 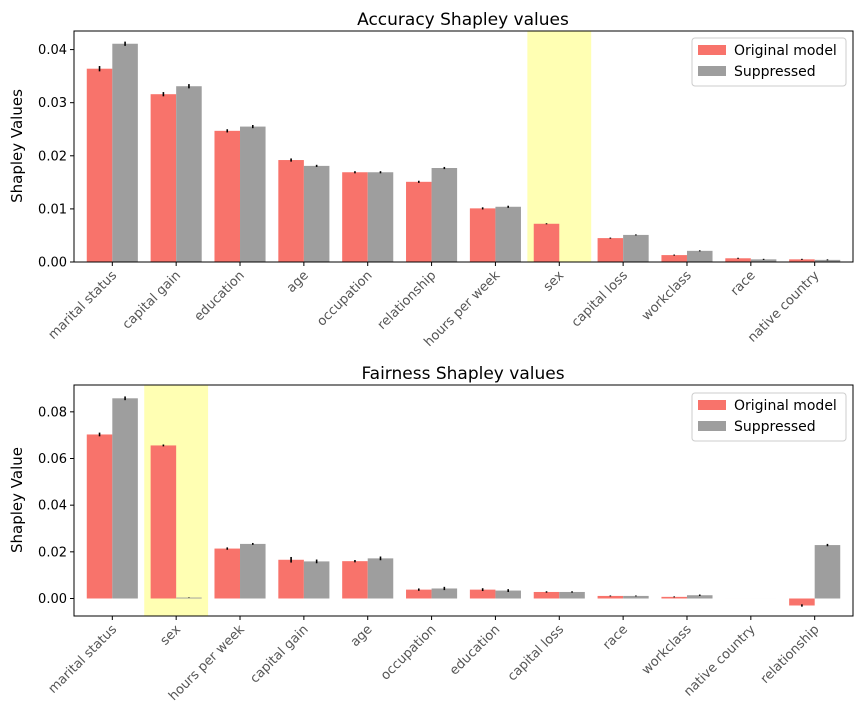 What do you see at coordinates (291, 579) in the screenshot?
I see `fairness-bar-original-model-capital-gain` at bounding box center [291, 579].